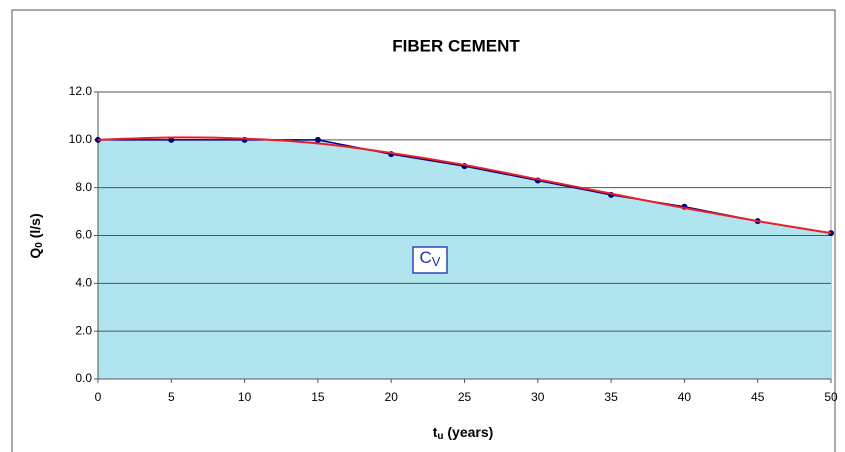  Describe the element at coordinates (245, 397) in the screenshot. I see `x-tick-label: 10` at that location.